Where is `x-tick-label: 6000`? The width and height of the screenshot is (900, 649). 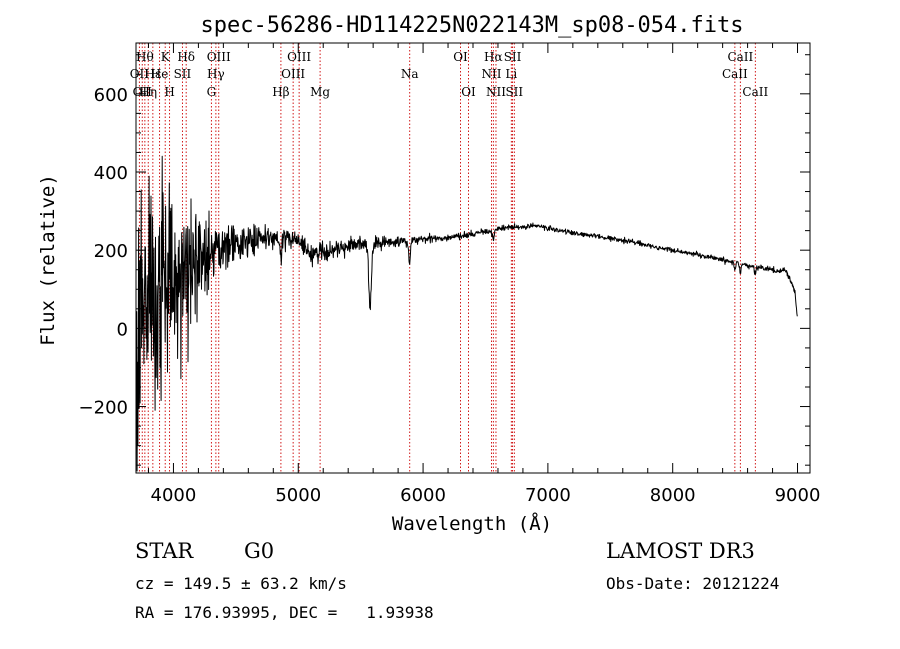
x-tick-label: 6000 is located at coordinates (423, 495).